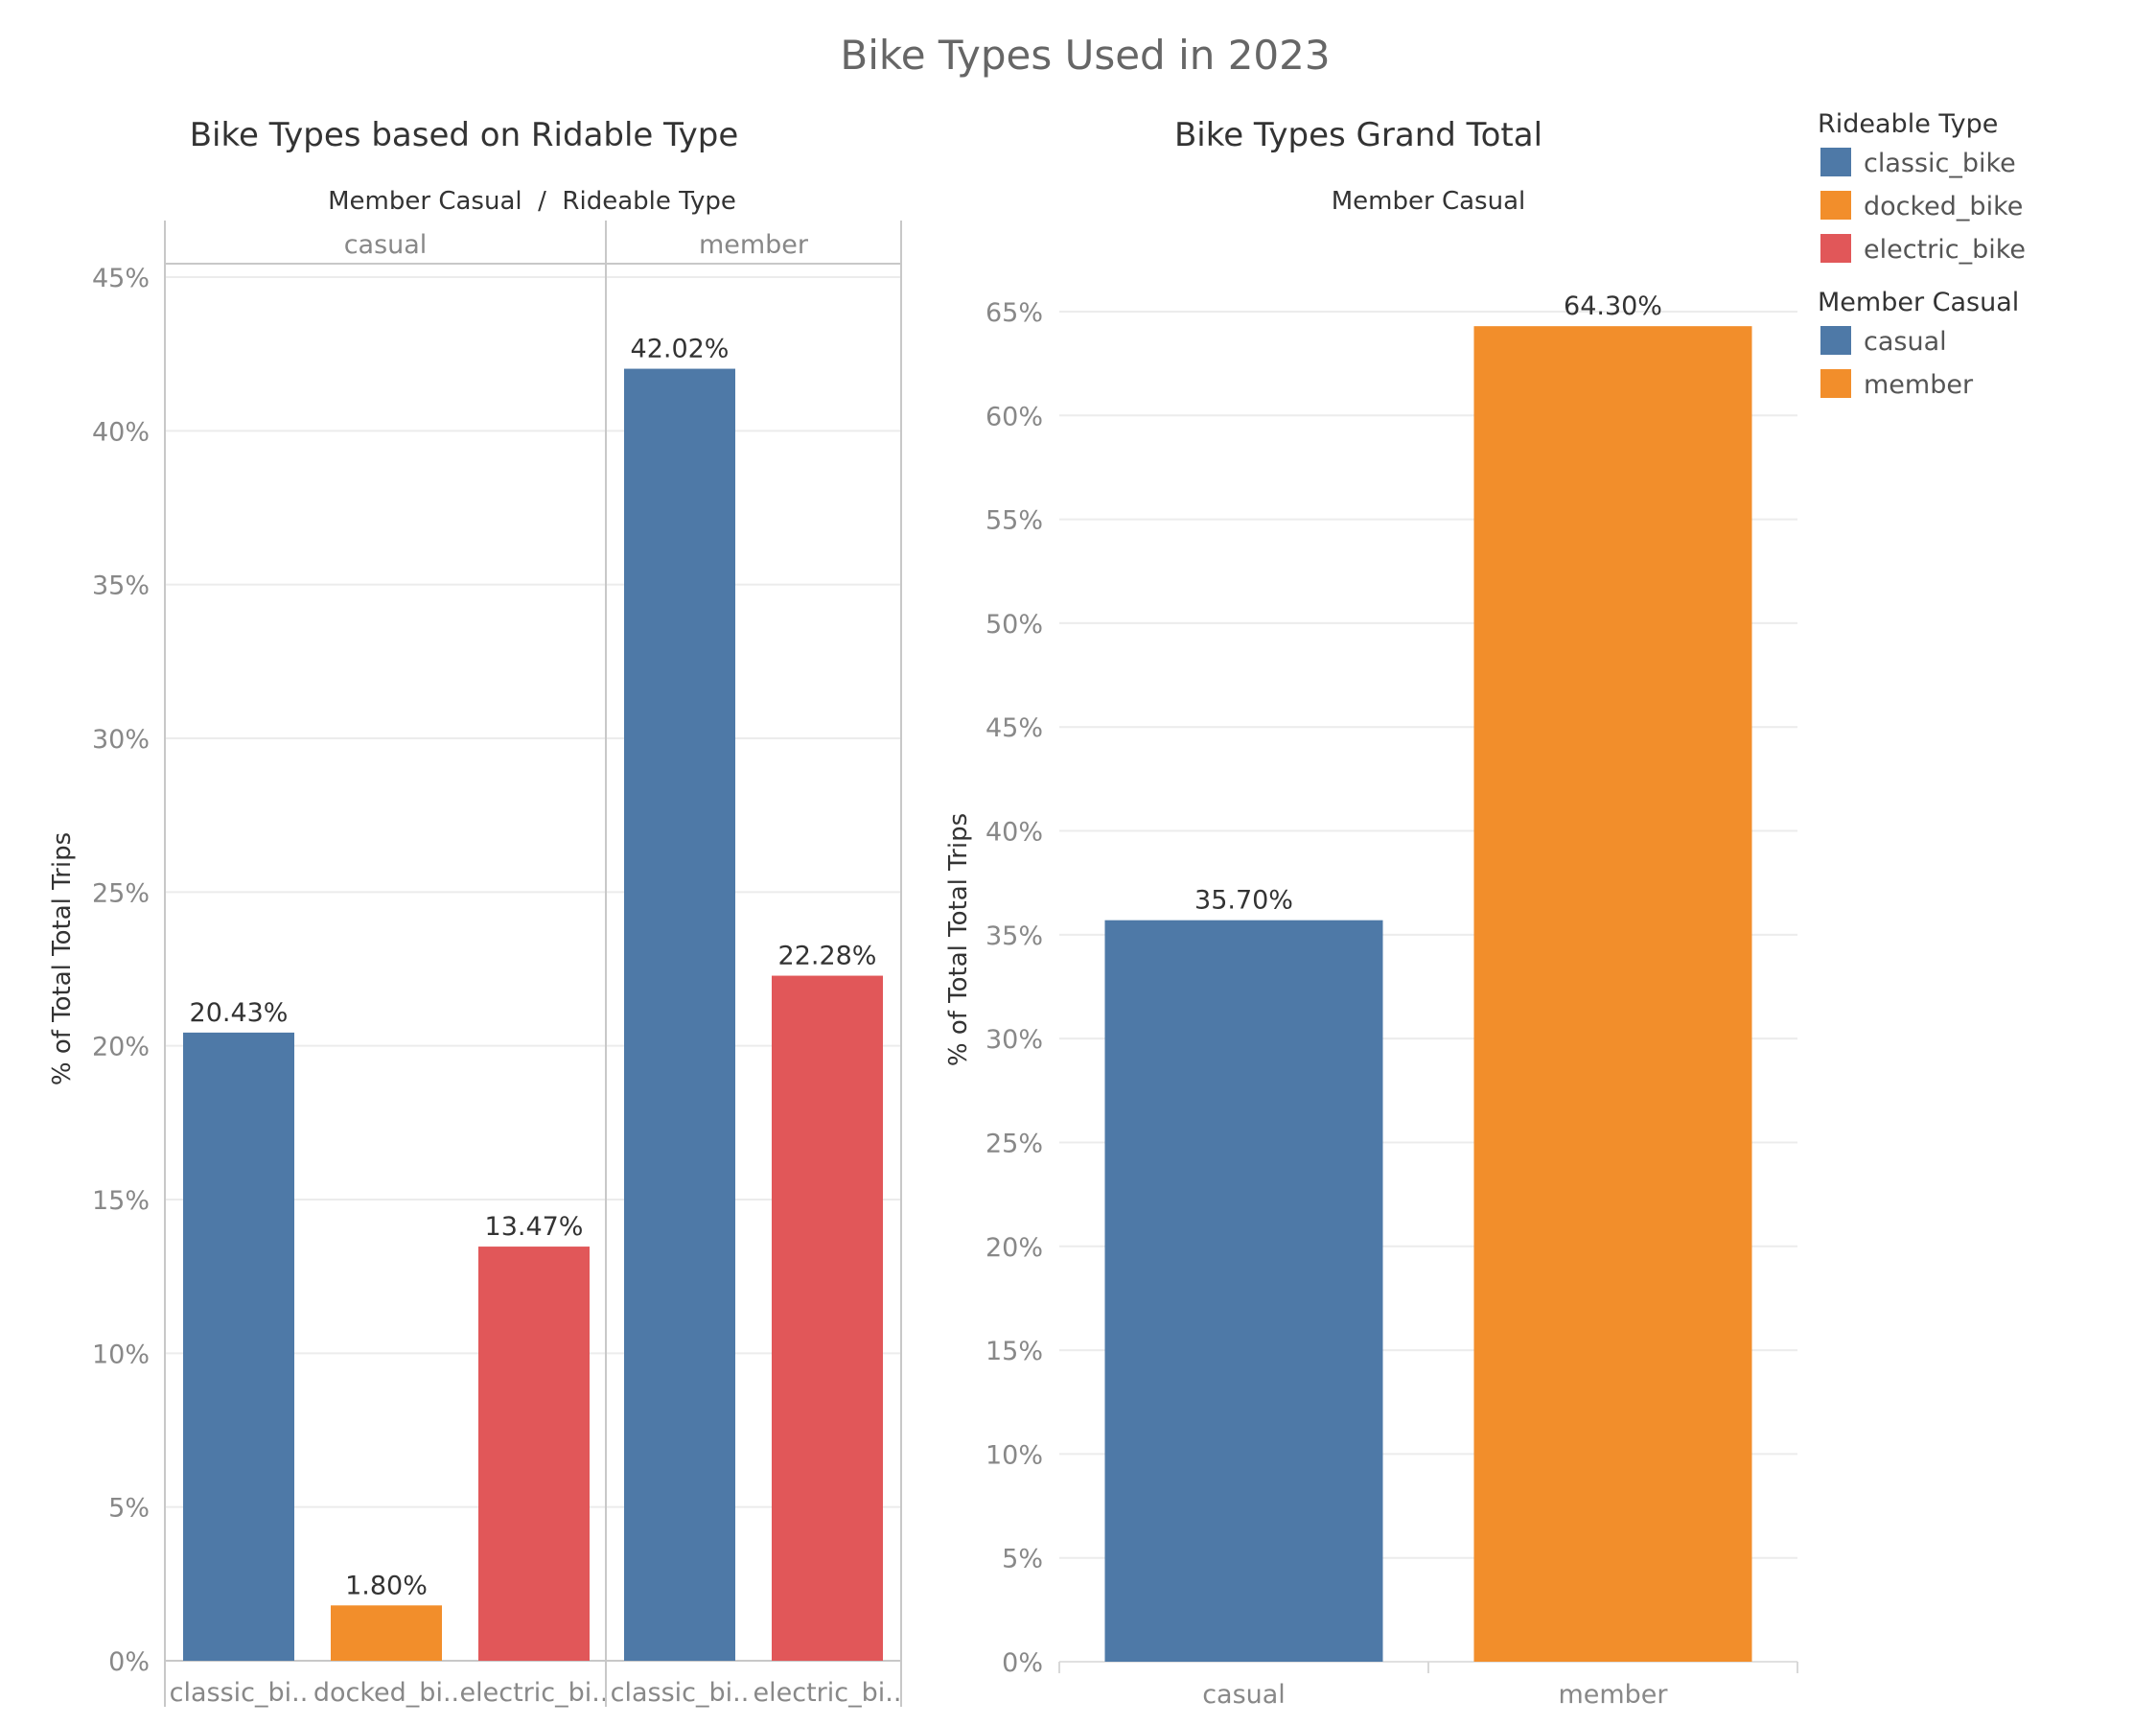  I want to click on left-y-tick-label: 10%, so click(121, 1355).